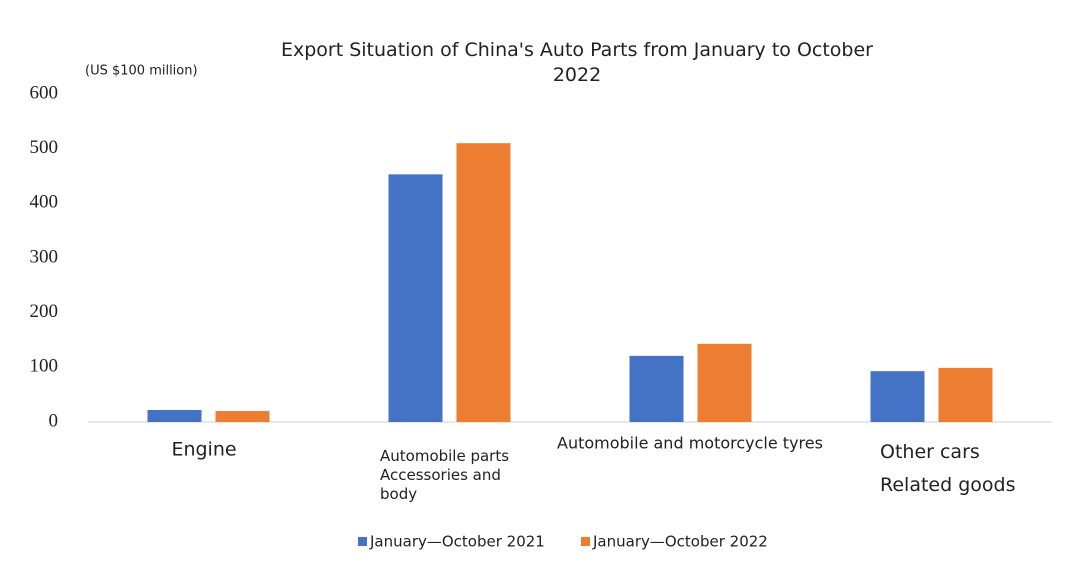  Describe the element at coordinates (44, 366) in the screenshot. I see `y-tick-label: 100` at that location.